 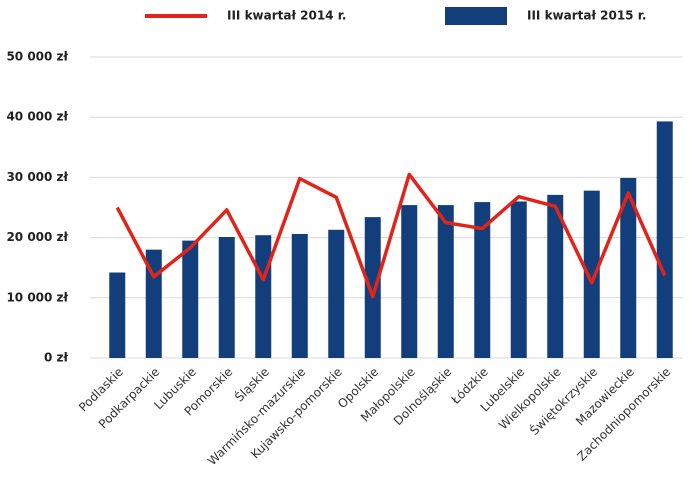 What do you see at coordinates (37, 117) in the screenshot?
I see `y-tick-label: 40 000 zł` at bounding box center [37, 117].